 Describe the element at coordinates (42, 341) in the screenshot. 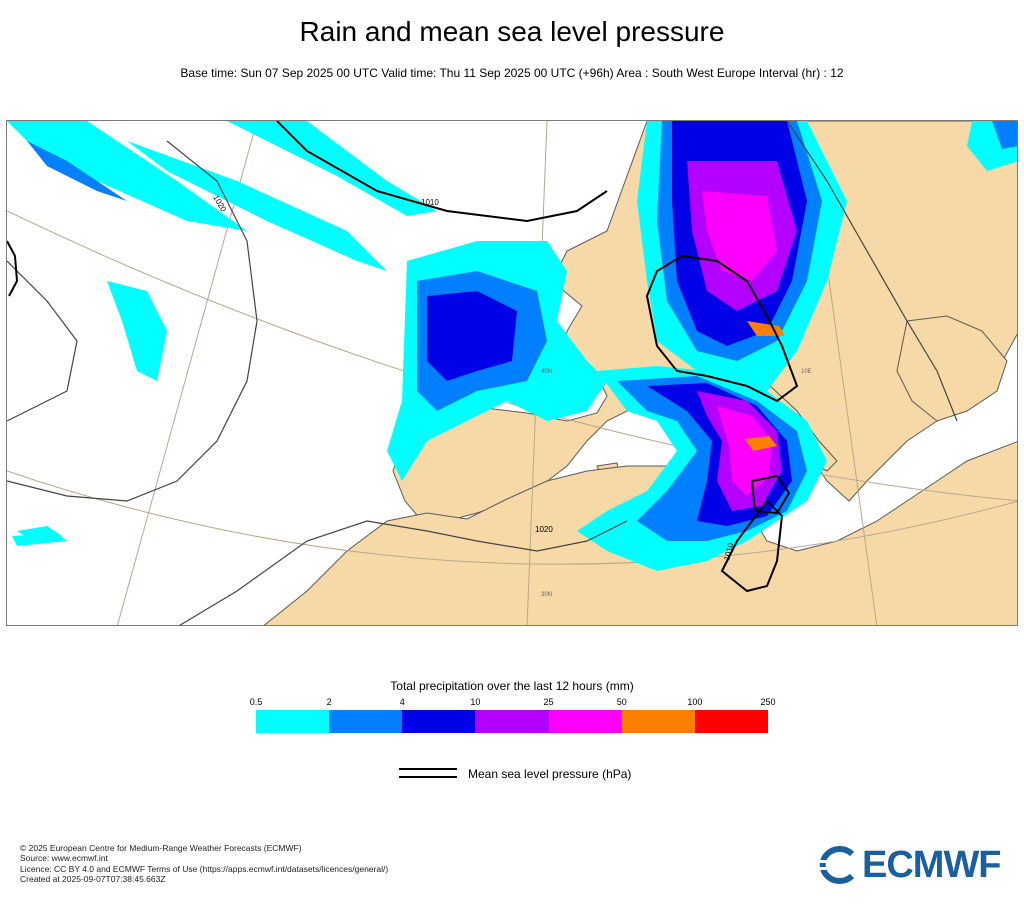

I see `isobar-atlantic-outer` at that location.